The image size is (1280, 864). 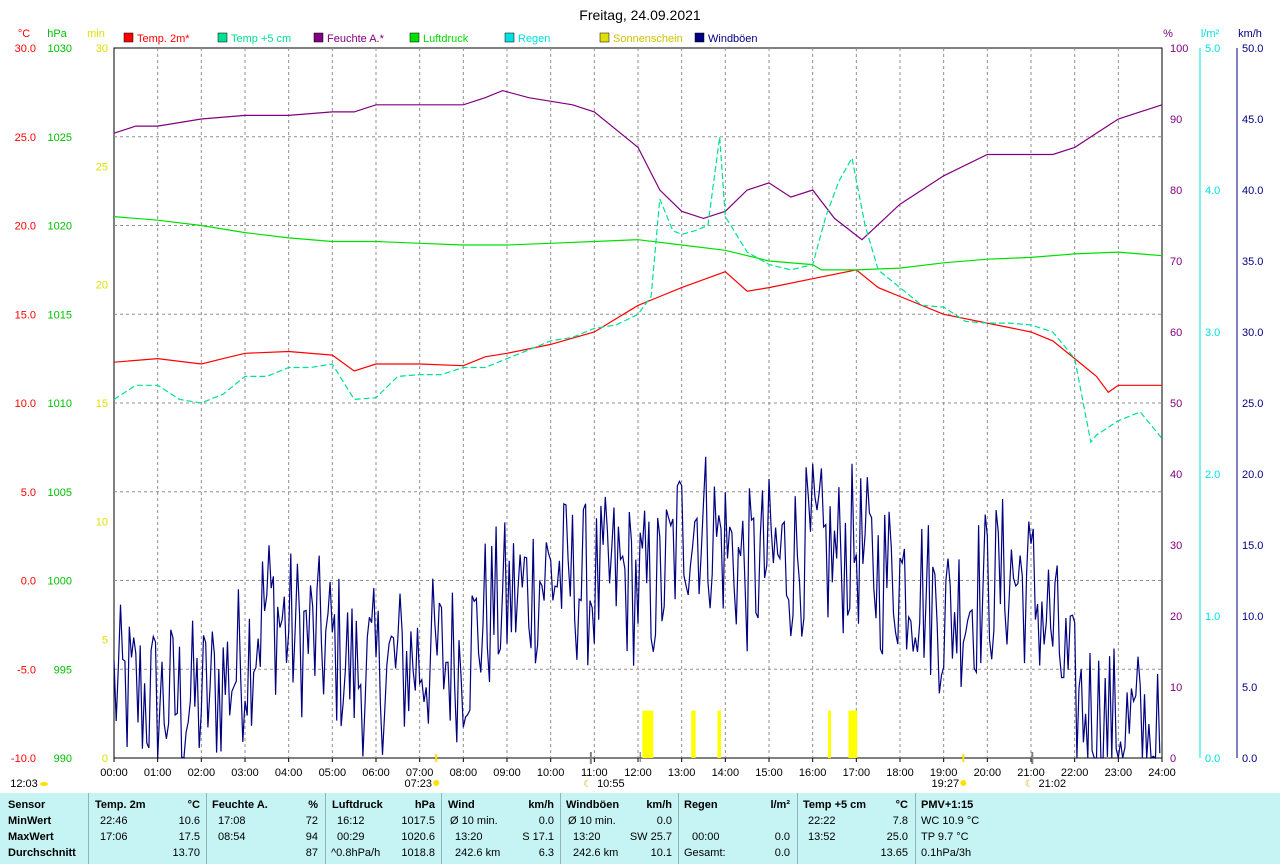 I want to click on sunshine-bars, so click(x=750, y=734).